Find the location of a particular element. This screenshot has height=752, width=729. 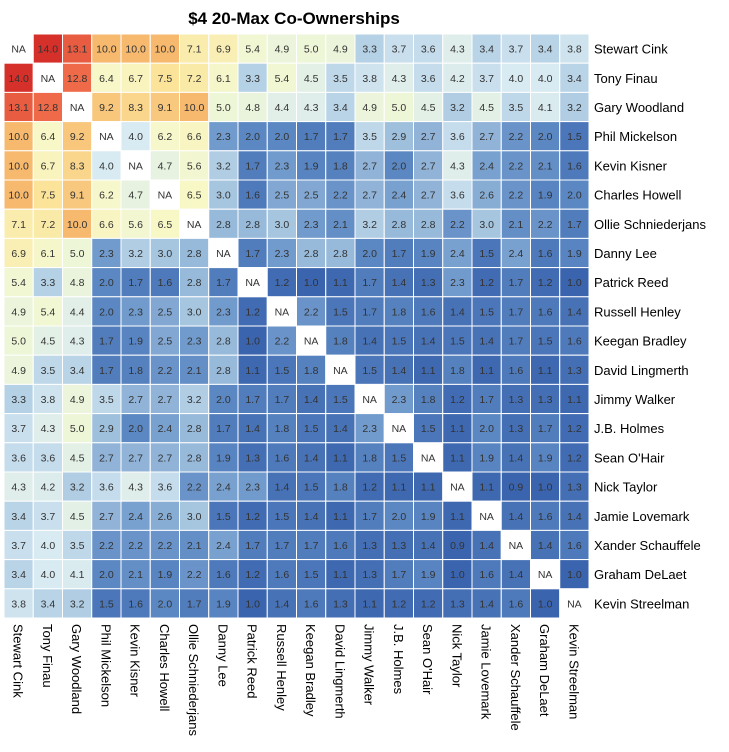

heatmap-cell-j-b-holmes-sean-o-hair is located at coordinates (428, 428).